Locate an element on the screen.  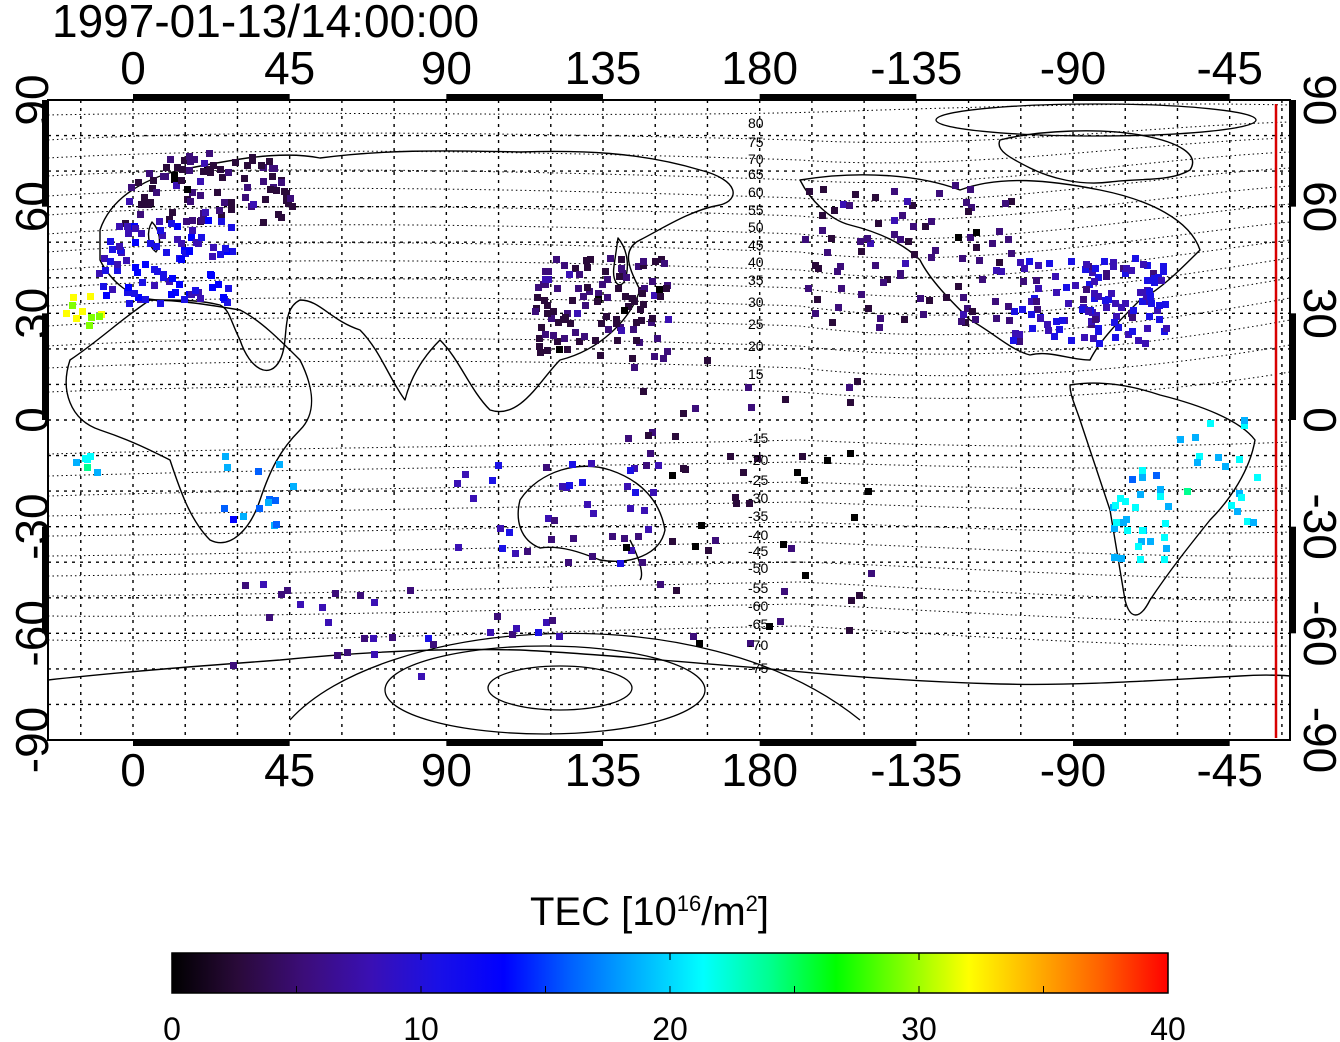
plot-title: 1997-01-13/14:00:00 is located at coordinates (266, 23).